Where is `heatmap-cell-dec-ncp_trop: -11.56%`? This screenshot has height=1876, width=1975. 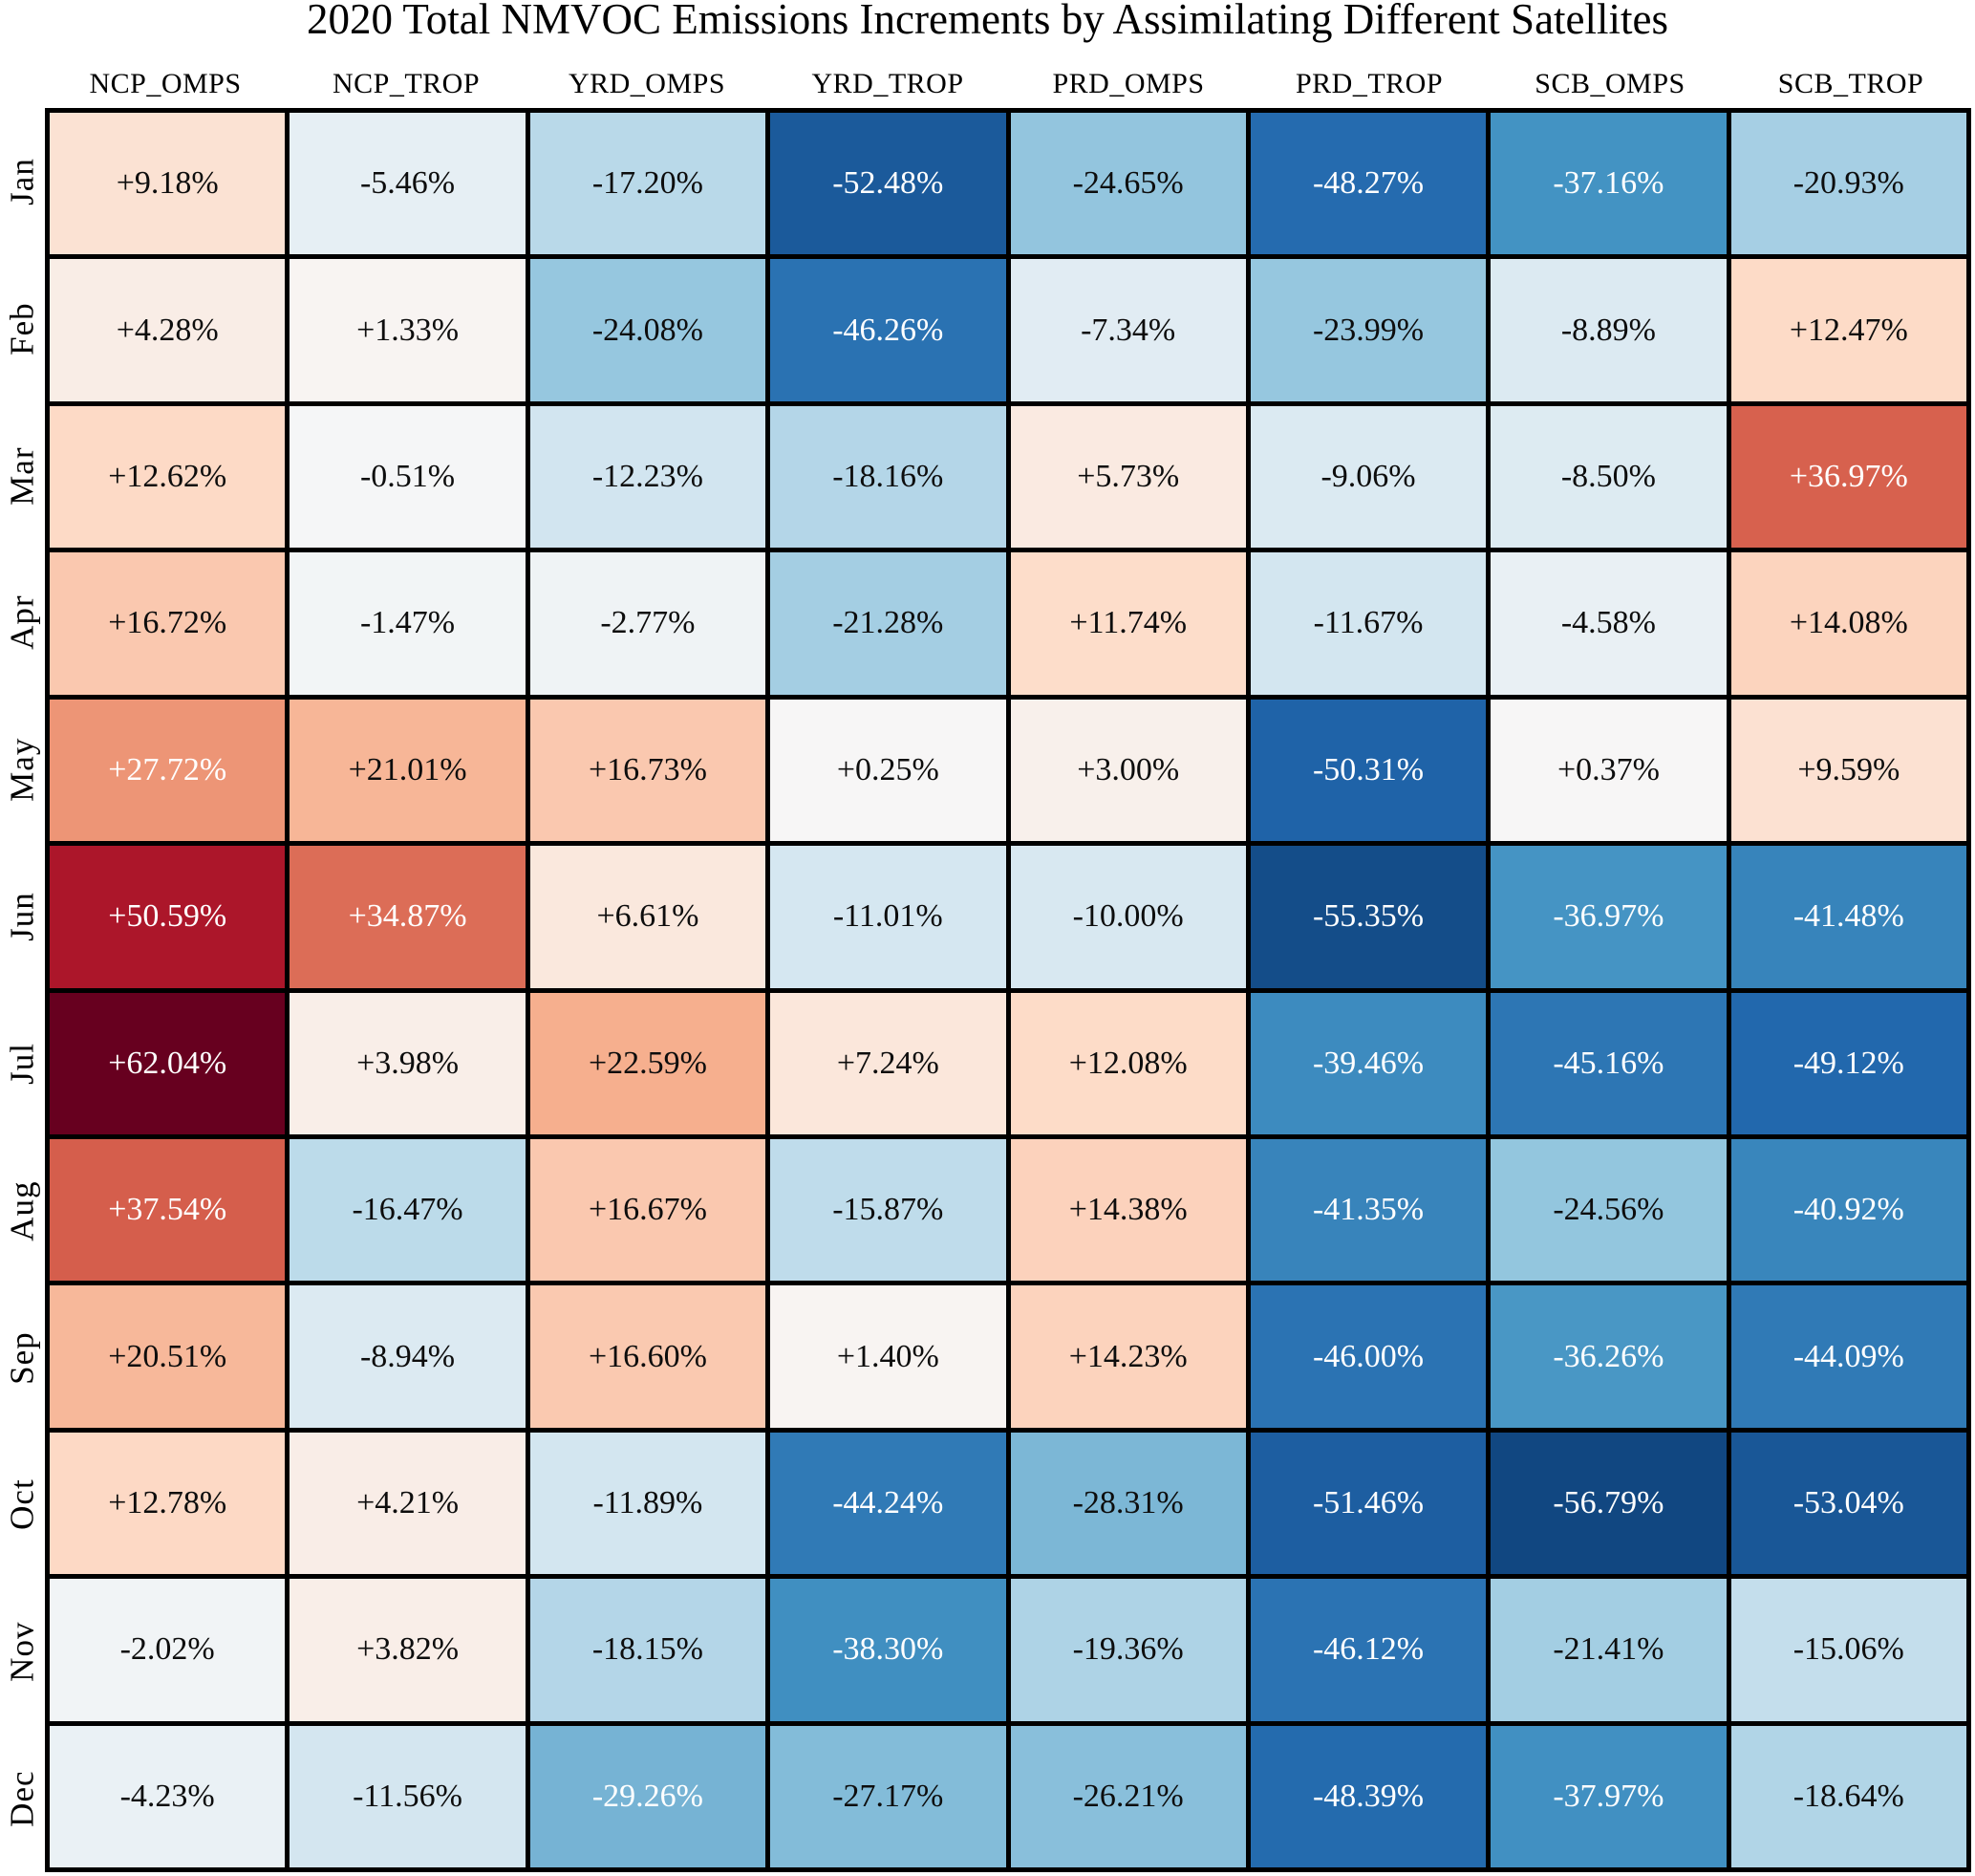 heatmap-cell-dec-ncp_trop: -11.56% is located at coordinates (408, 1796).